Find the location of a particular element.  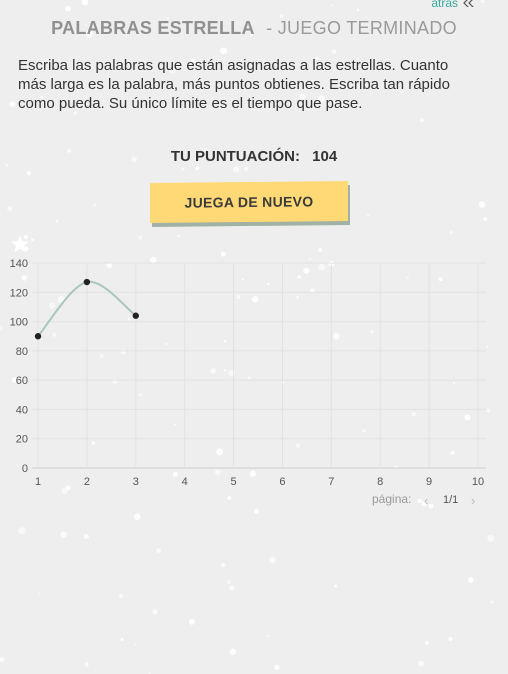

x-tick-label: 9 is located at coordinates (429, 482).